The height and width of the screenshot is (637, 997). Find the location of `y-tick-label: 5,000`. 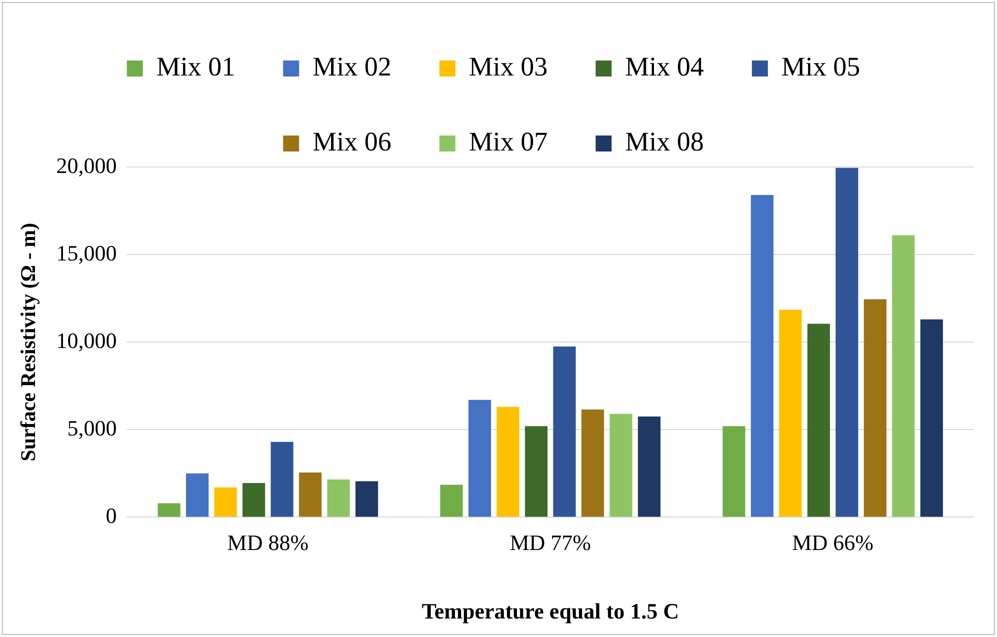

y-tick-label: 5,000 is located at coordinates (92, 427).